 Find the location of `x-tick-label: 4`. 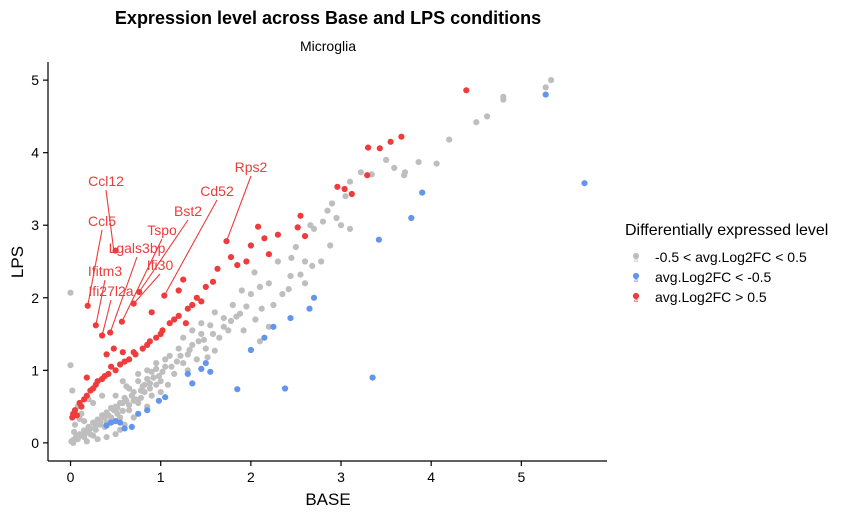

x-tick-label: 4 is located at coordinates (431, 477).